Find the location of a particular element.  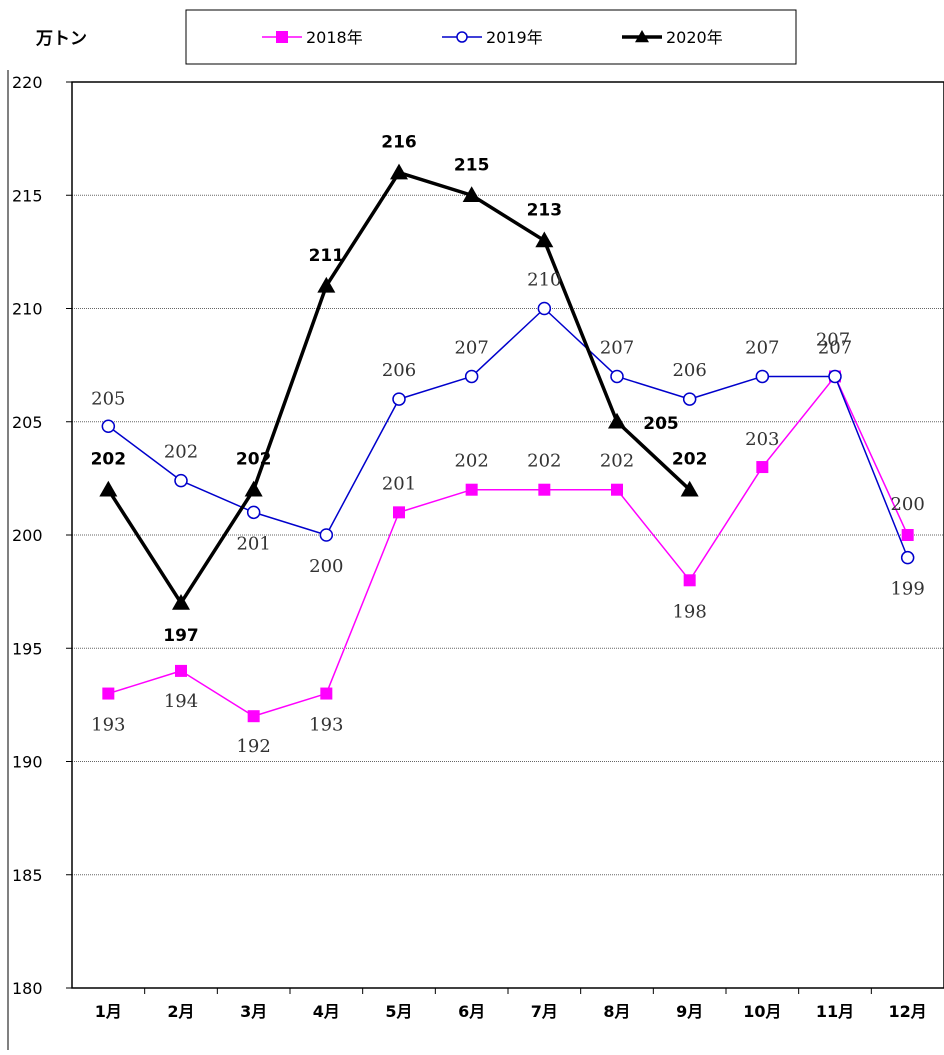

y-tick-label: 180 is located at coordinates (27, 988).